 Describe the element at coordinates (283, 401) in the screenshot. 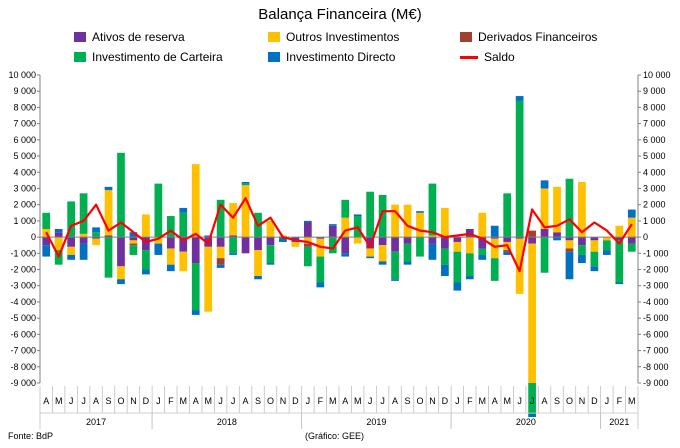

I see `x-tick-label: N` at that location.